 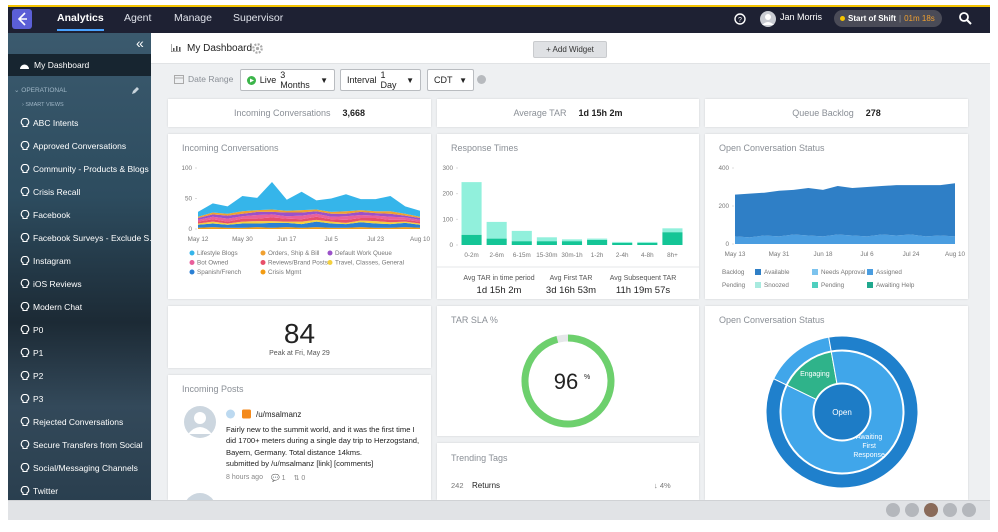 I want to click on sidebar-item: Crisis Recall, so click(x=79, y=192).